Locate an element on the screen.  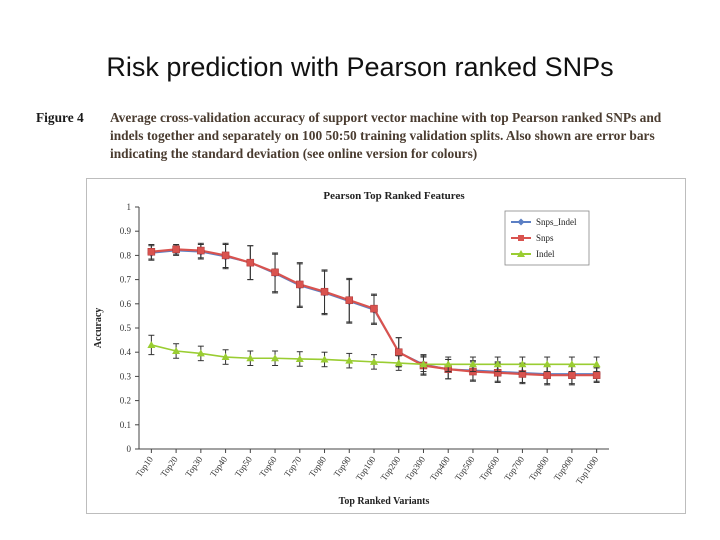
y-tick-label: 0.9 is located at coordinates (126, 231).